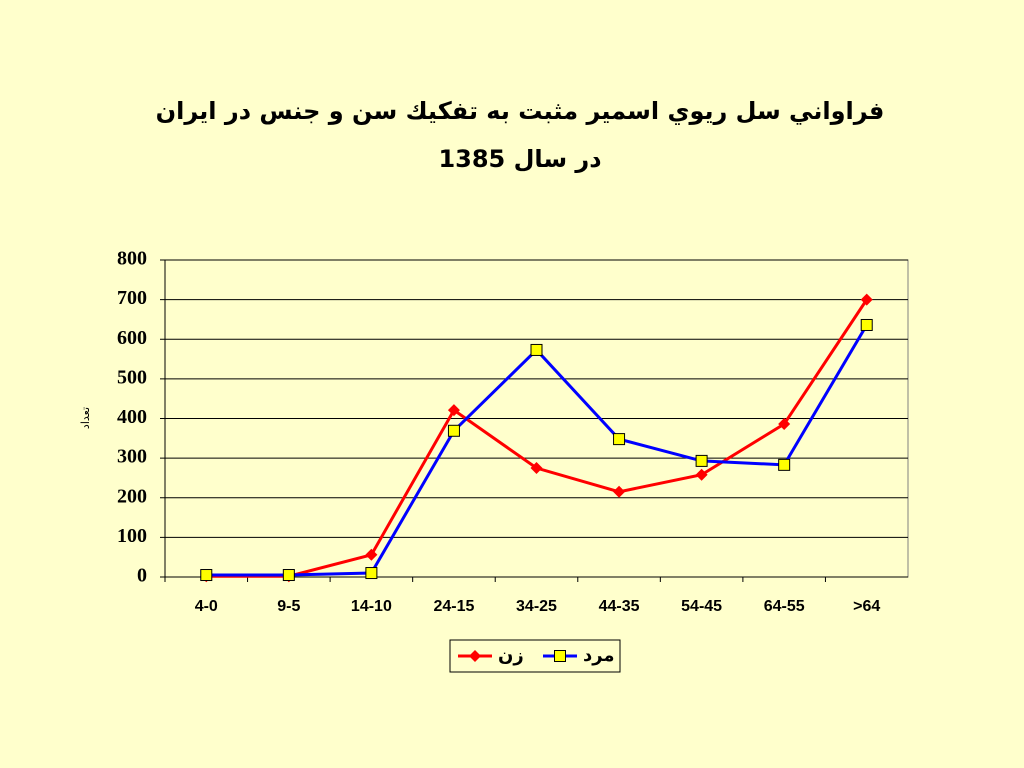  Describe the element at coordinates (701, 606) in the screenshot. I see `x-tick-label: 54-45` at that location.